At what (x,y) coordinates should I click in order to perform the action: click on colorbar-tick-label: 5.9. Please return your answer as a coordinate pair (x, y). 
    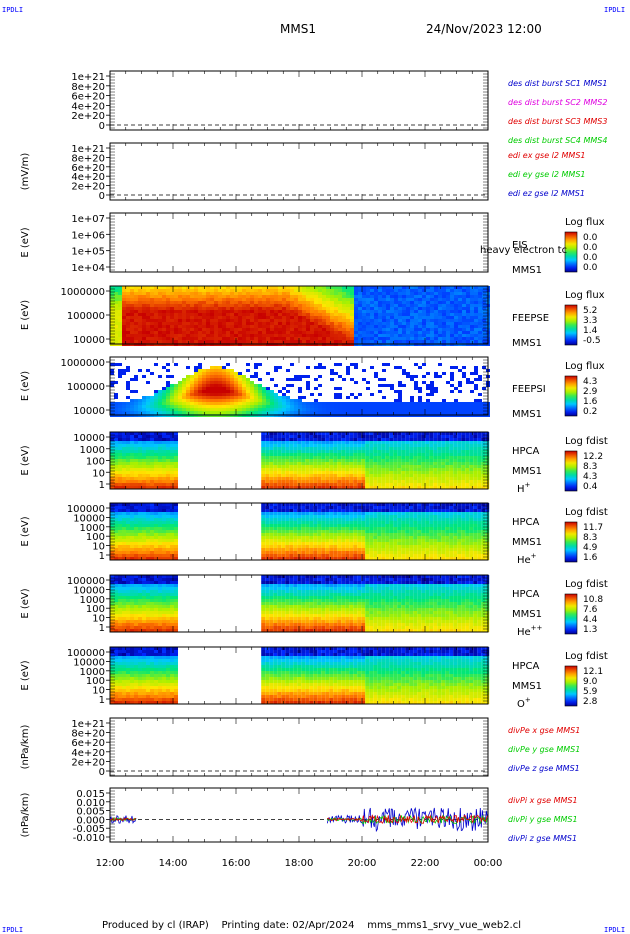
    Looking at the image, I should click on (590, 692).